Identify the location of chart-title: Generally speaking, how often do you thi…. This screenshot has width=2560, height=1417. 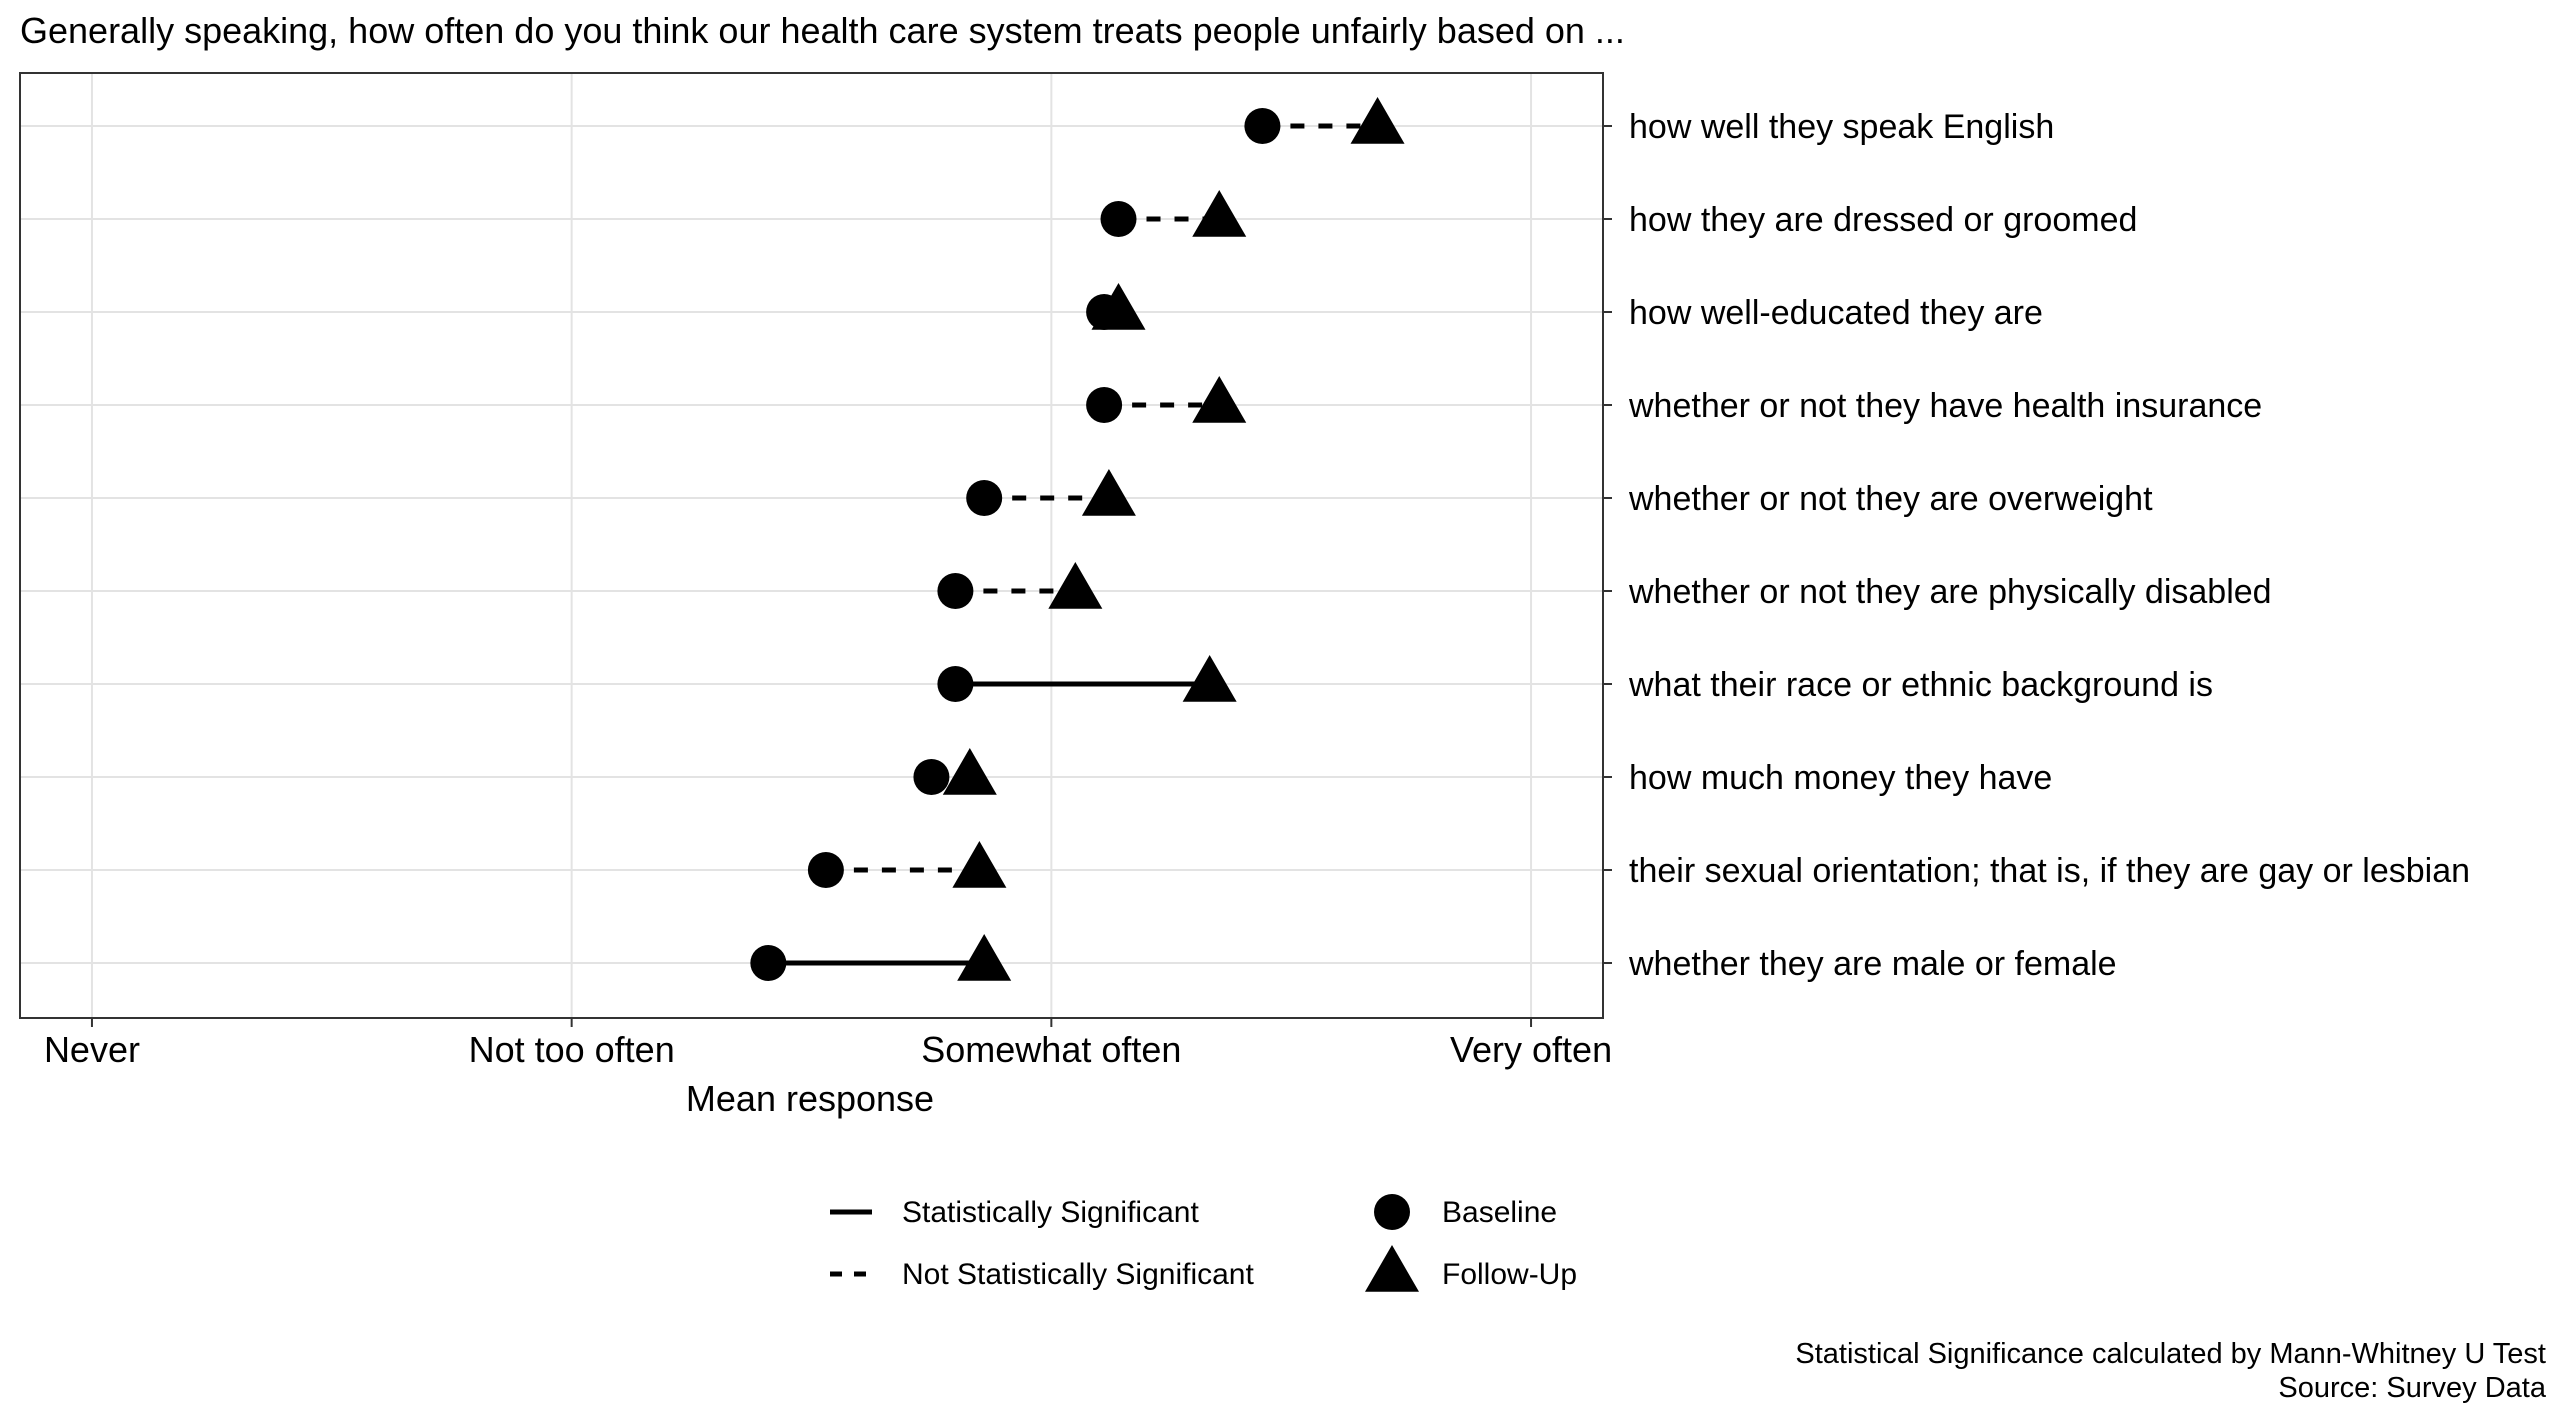
(822, 30).